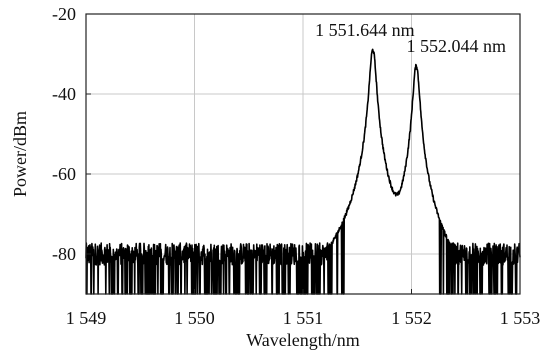 The width and height of the screenshot is (544, 354). Describe the element at coordinates (64, 174) in the screenshot. I see `y-tick-label: -60` at that location.